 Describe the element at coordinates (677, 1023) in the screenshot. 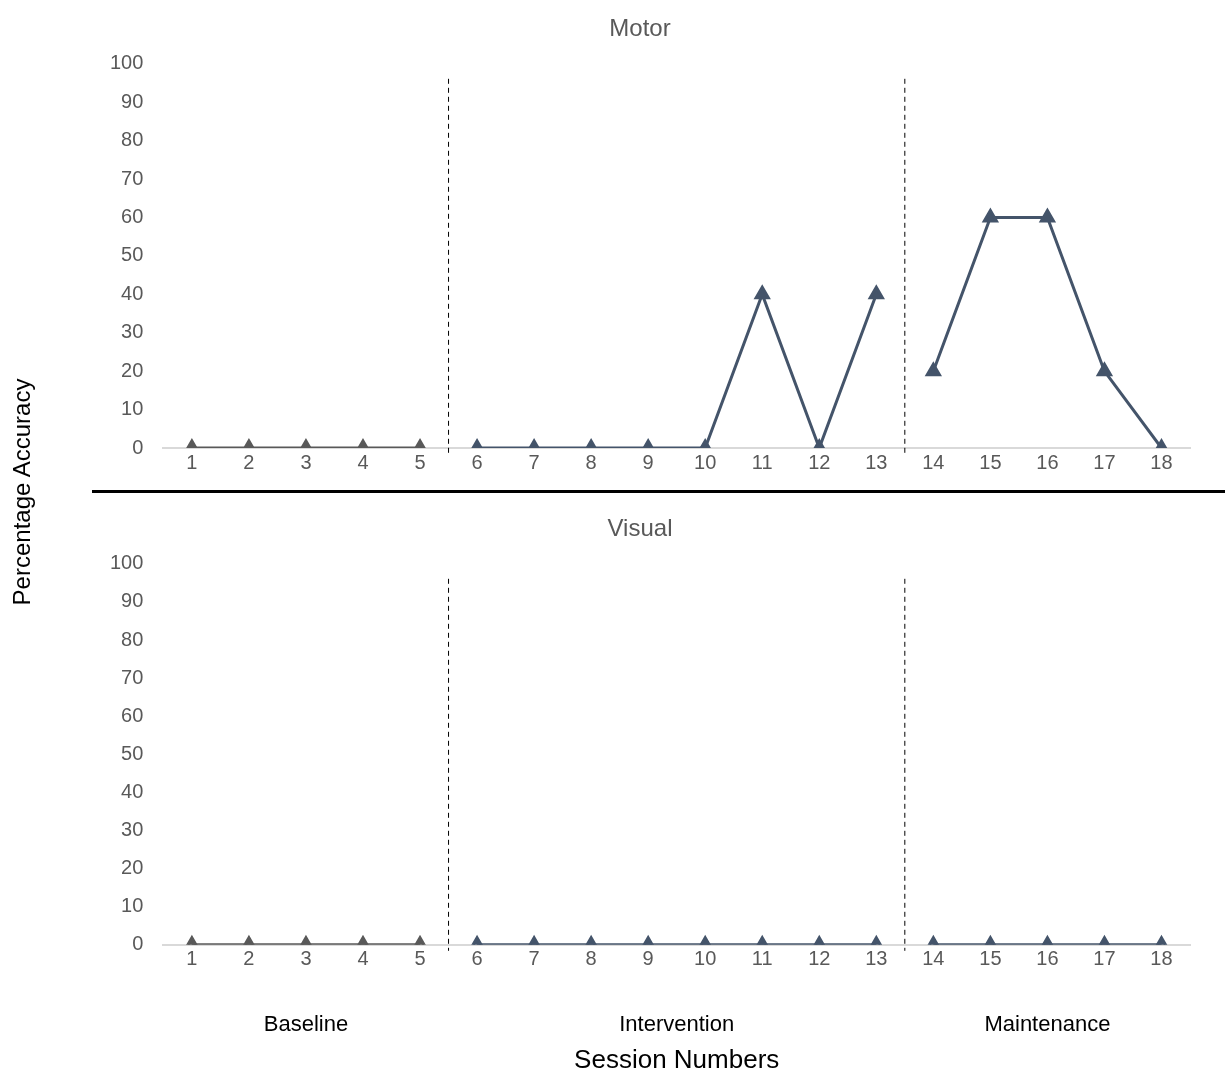

I see `text: Intervention` at that location.